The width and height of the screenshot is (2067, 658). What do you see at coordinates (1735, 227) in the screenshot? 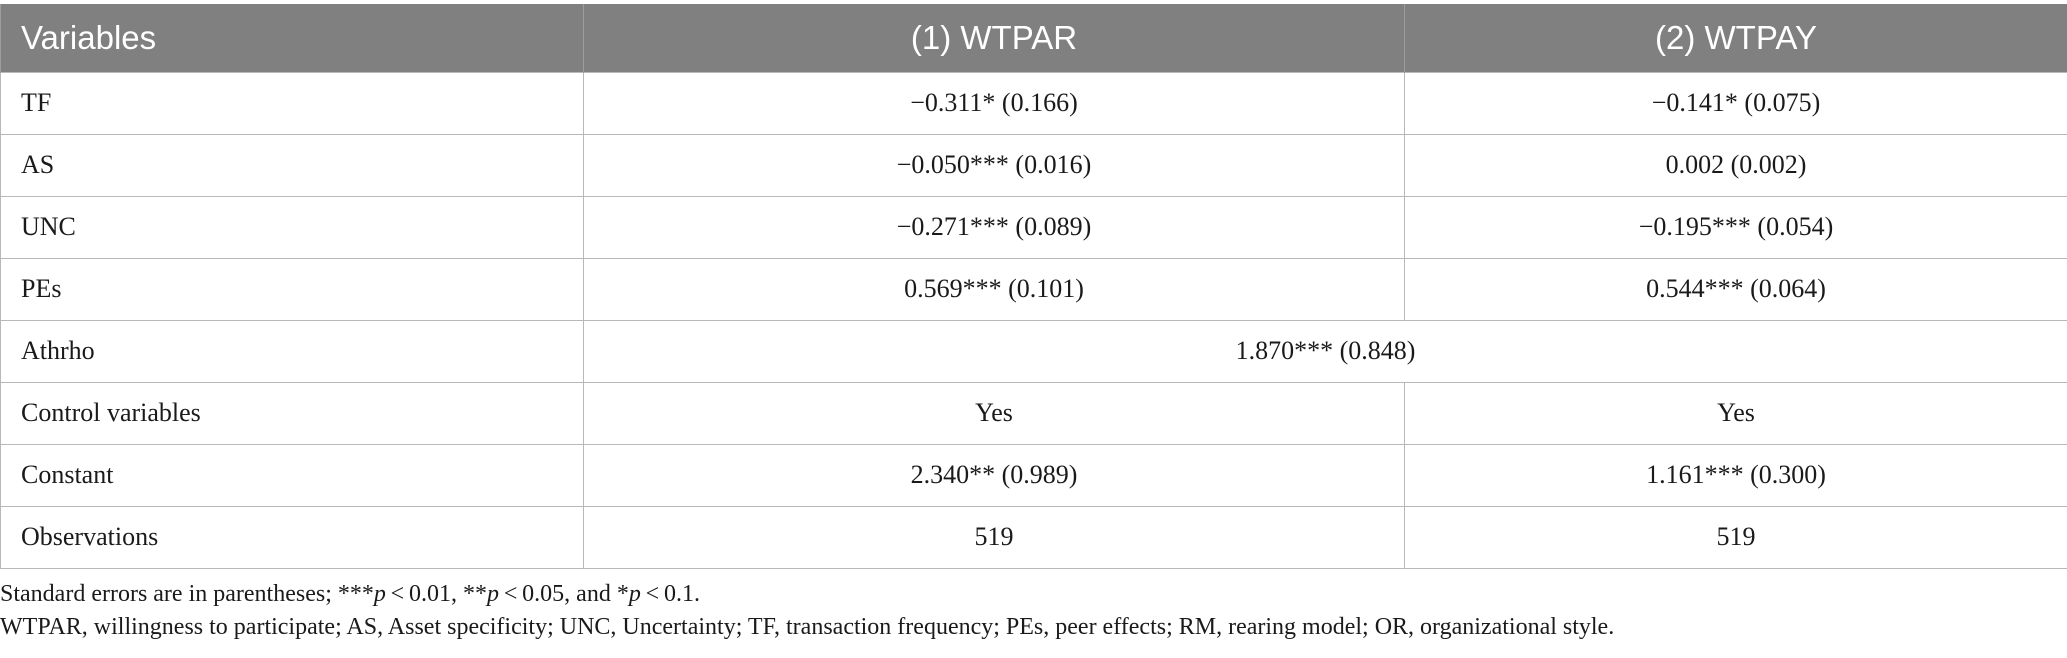
I see `cell-wtpay: −0.195*** (0.054)` at bounding box center [1735, 227].